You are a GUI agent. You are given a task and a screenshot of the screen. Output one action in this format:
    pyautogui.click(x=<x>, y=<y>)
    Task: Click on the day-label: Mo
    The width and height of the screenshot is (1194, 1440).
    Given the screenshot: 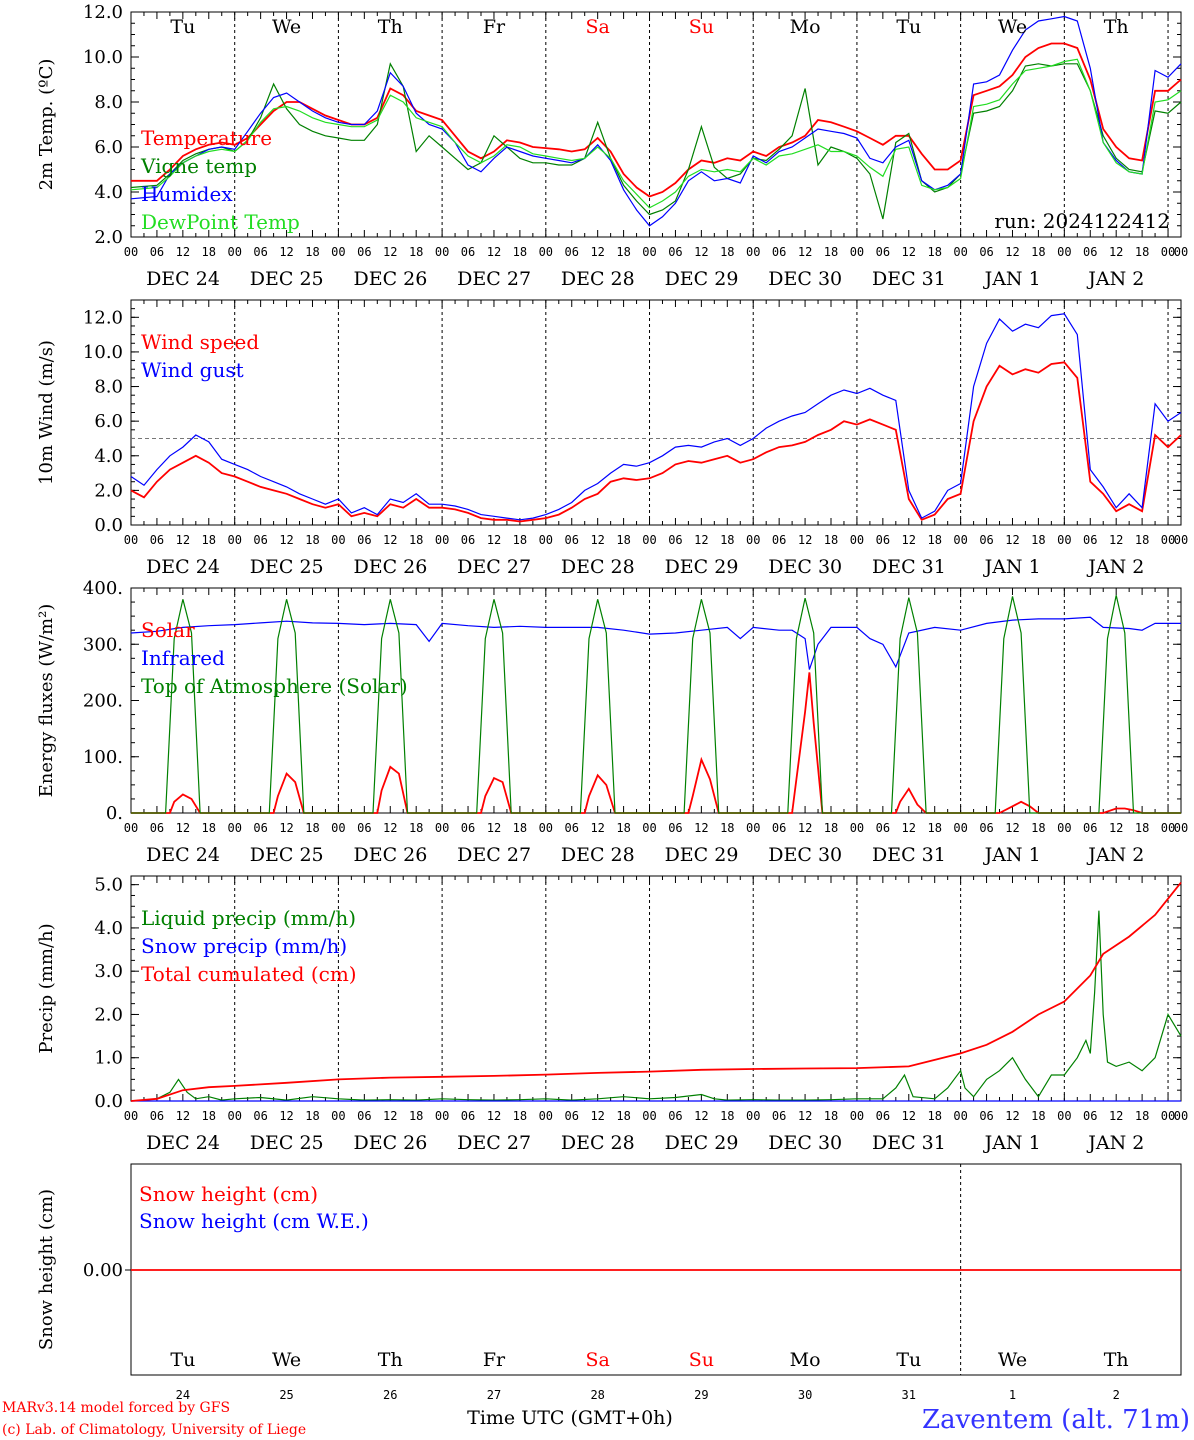 What is the action you would take?
    pyautogui.click(x=805, y=1360)
    